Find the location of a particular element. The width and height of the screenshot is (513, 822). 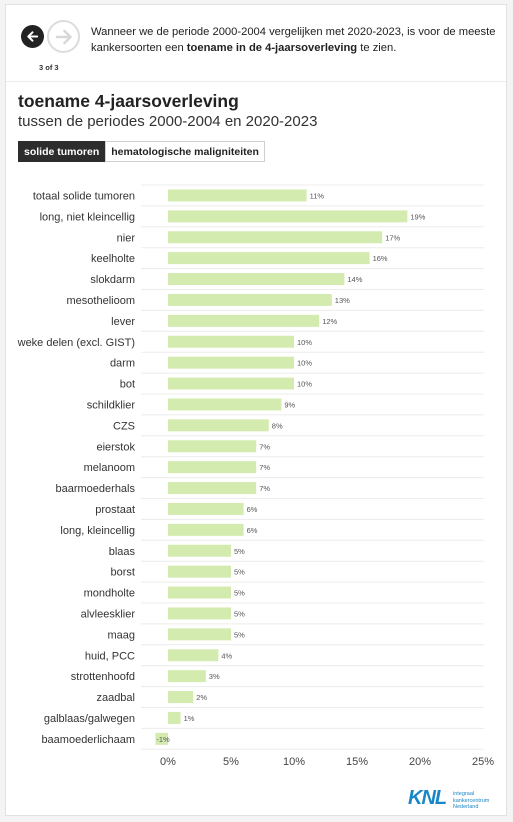

category-label: baamoederlichaam is located at coordinates (88, 740).